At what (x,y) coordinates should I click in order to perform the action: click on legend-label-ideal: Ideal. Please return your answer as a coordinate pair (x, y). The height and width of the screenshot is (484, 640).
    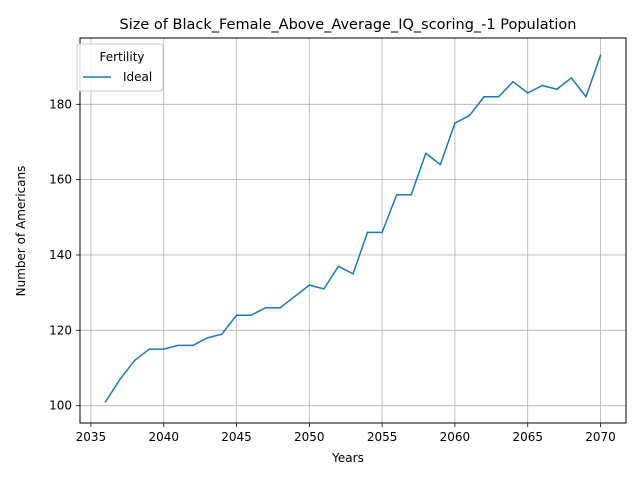
    Looking at the image, I should click on (137, 77).